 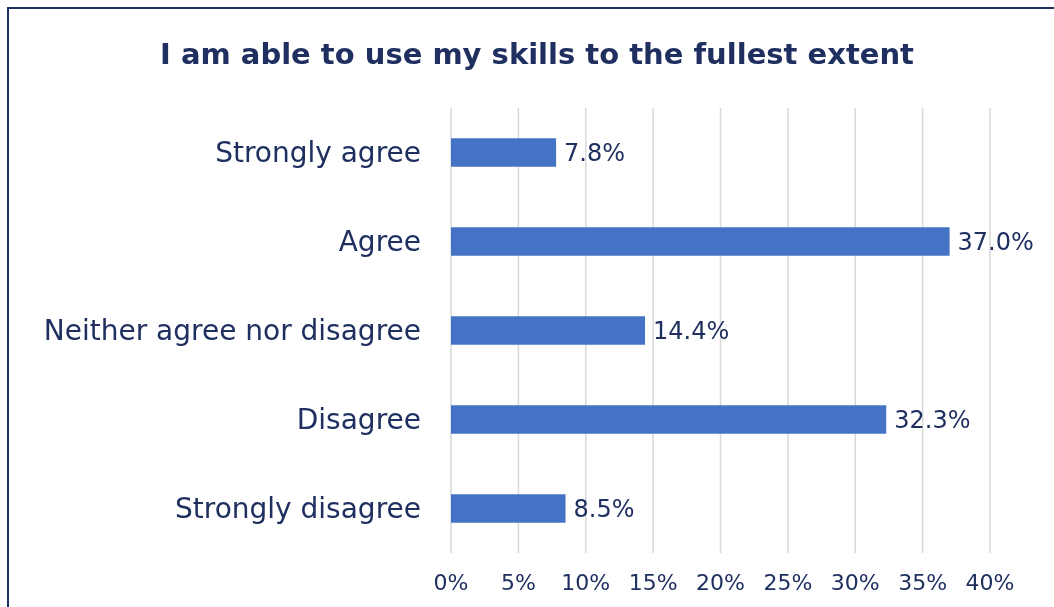 I want to click on x-tick-label: 20%, so click(x=720, y=582).